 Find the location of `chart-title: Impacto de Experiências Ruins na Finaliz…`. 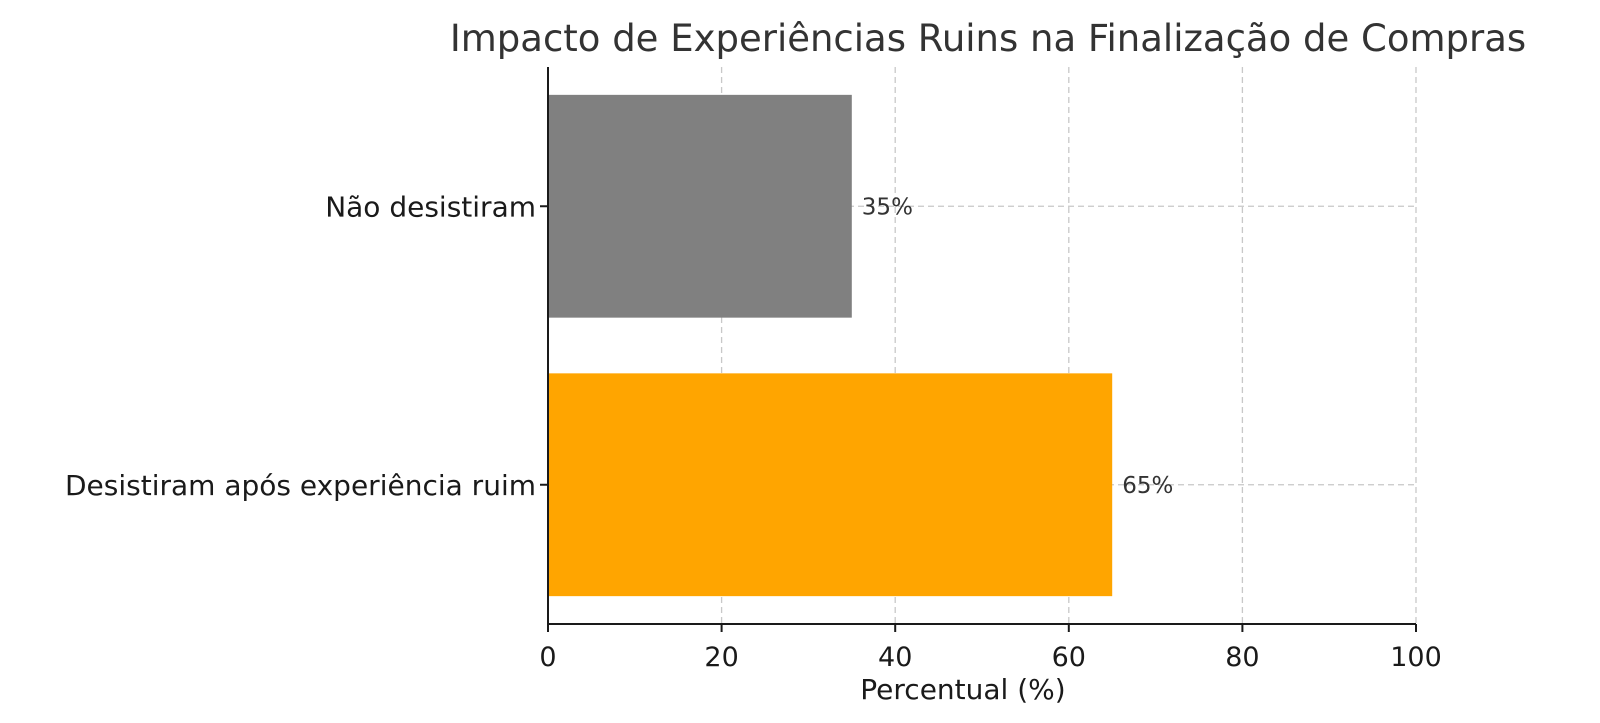

chart-title: Impacto de Experiências Ruins na Finaliz… is located at coordinates (988, 38).